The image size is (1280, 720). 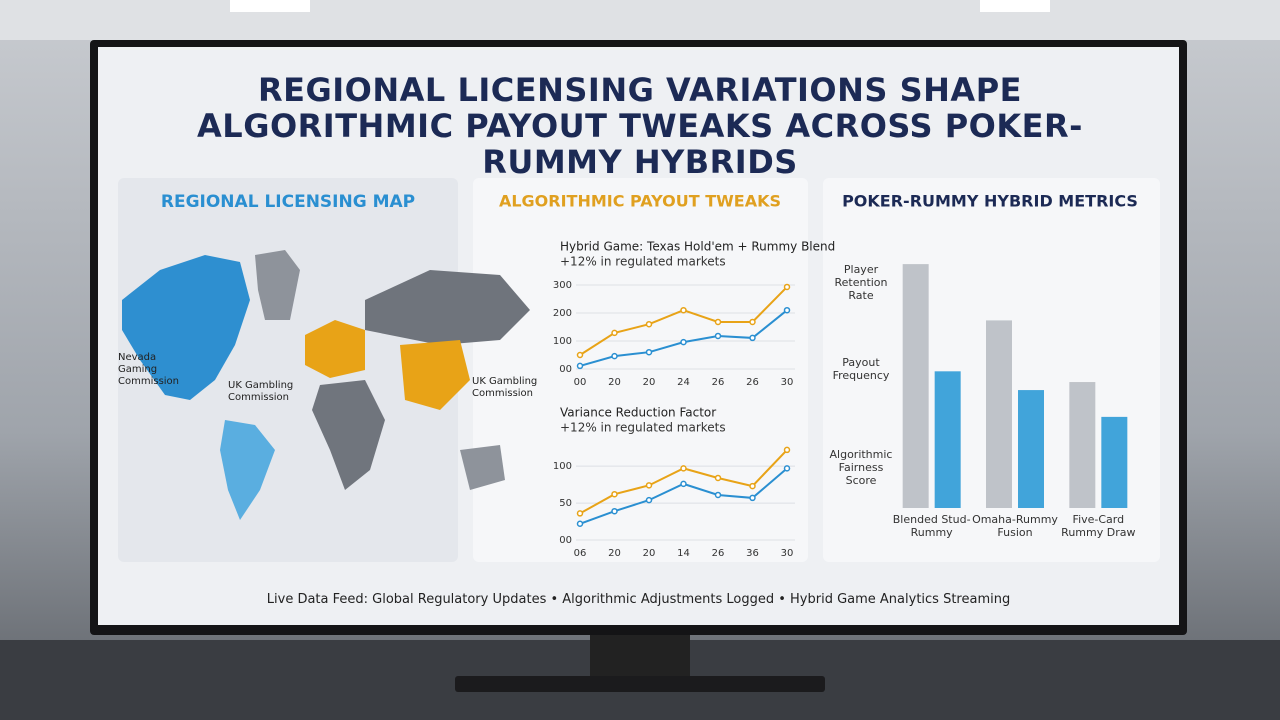 What do you see at coordinates (348, 435) in the screenshot?
I see `region-africa` at bounding box center [348, 435].